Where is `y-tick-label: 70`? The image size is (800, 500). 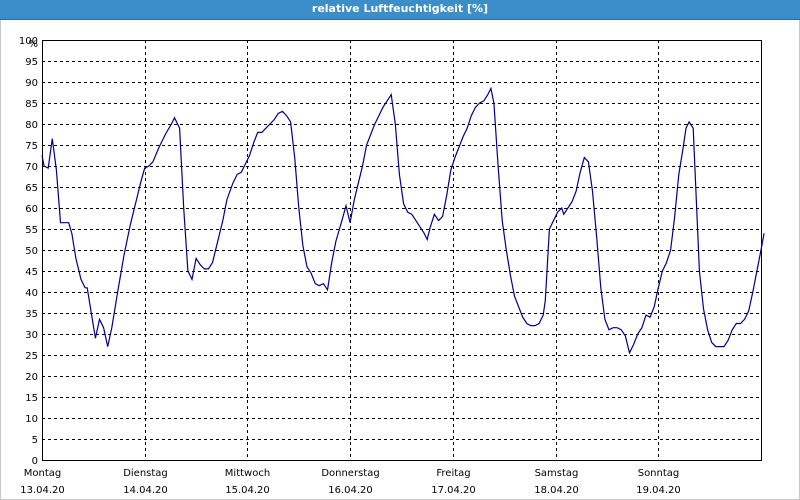 y-tick-label: 70 is located at coordinates (31, 167).